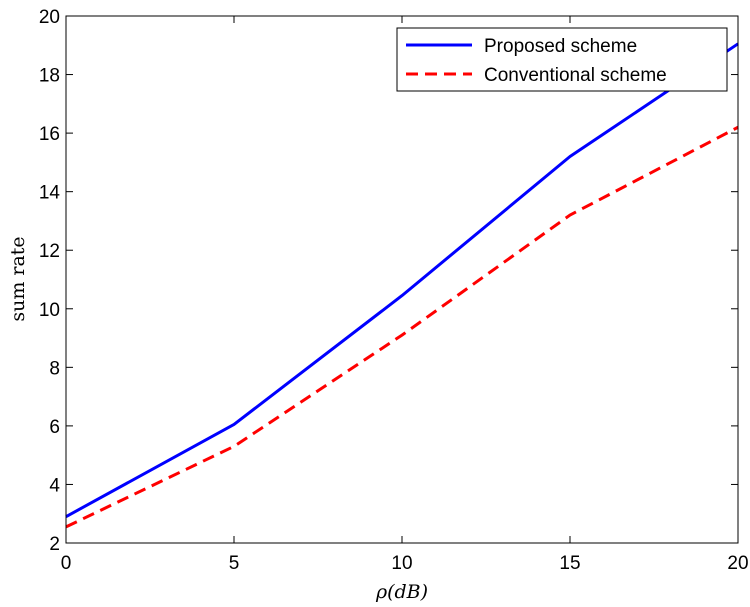 Image resolution: width=750 pixels, height=607 pixels. What do you see at coordinates (49, 76) in the screenshot?
I see `y-tick-label: 18` at bounding box center [49, 76].